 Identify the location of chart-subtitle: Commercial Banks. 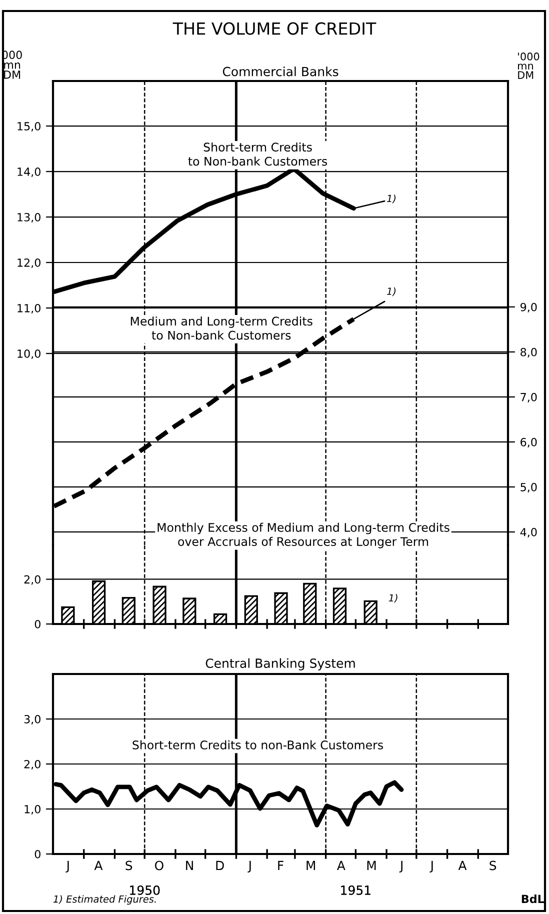
(280, 71).